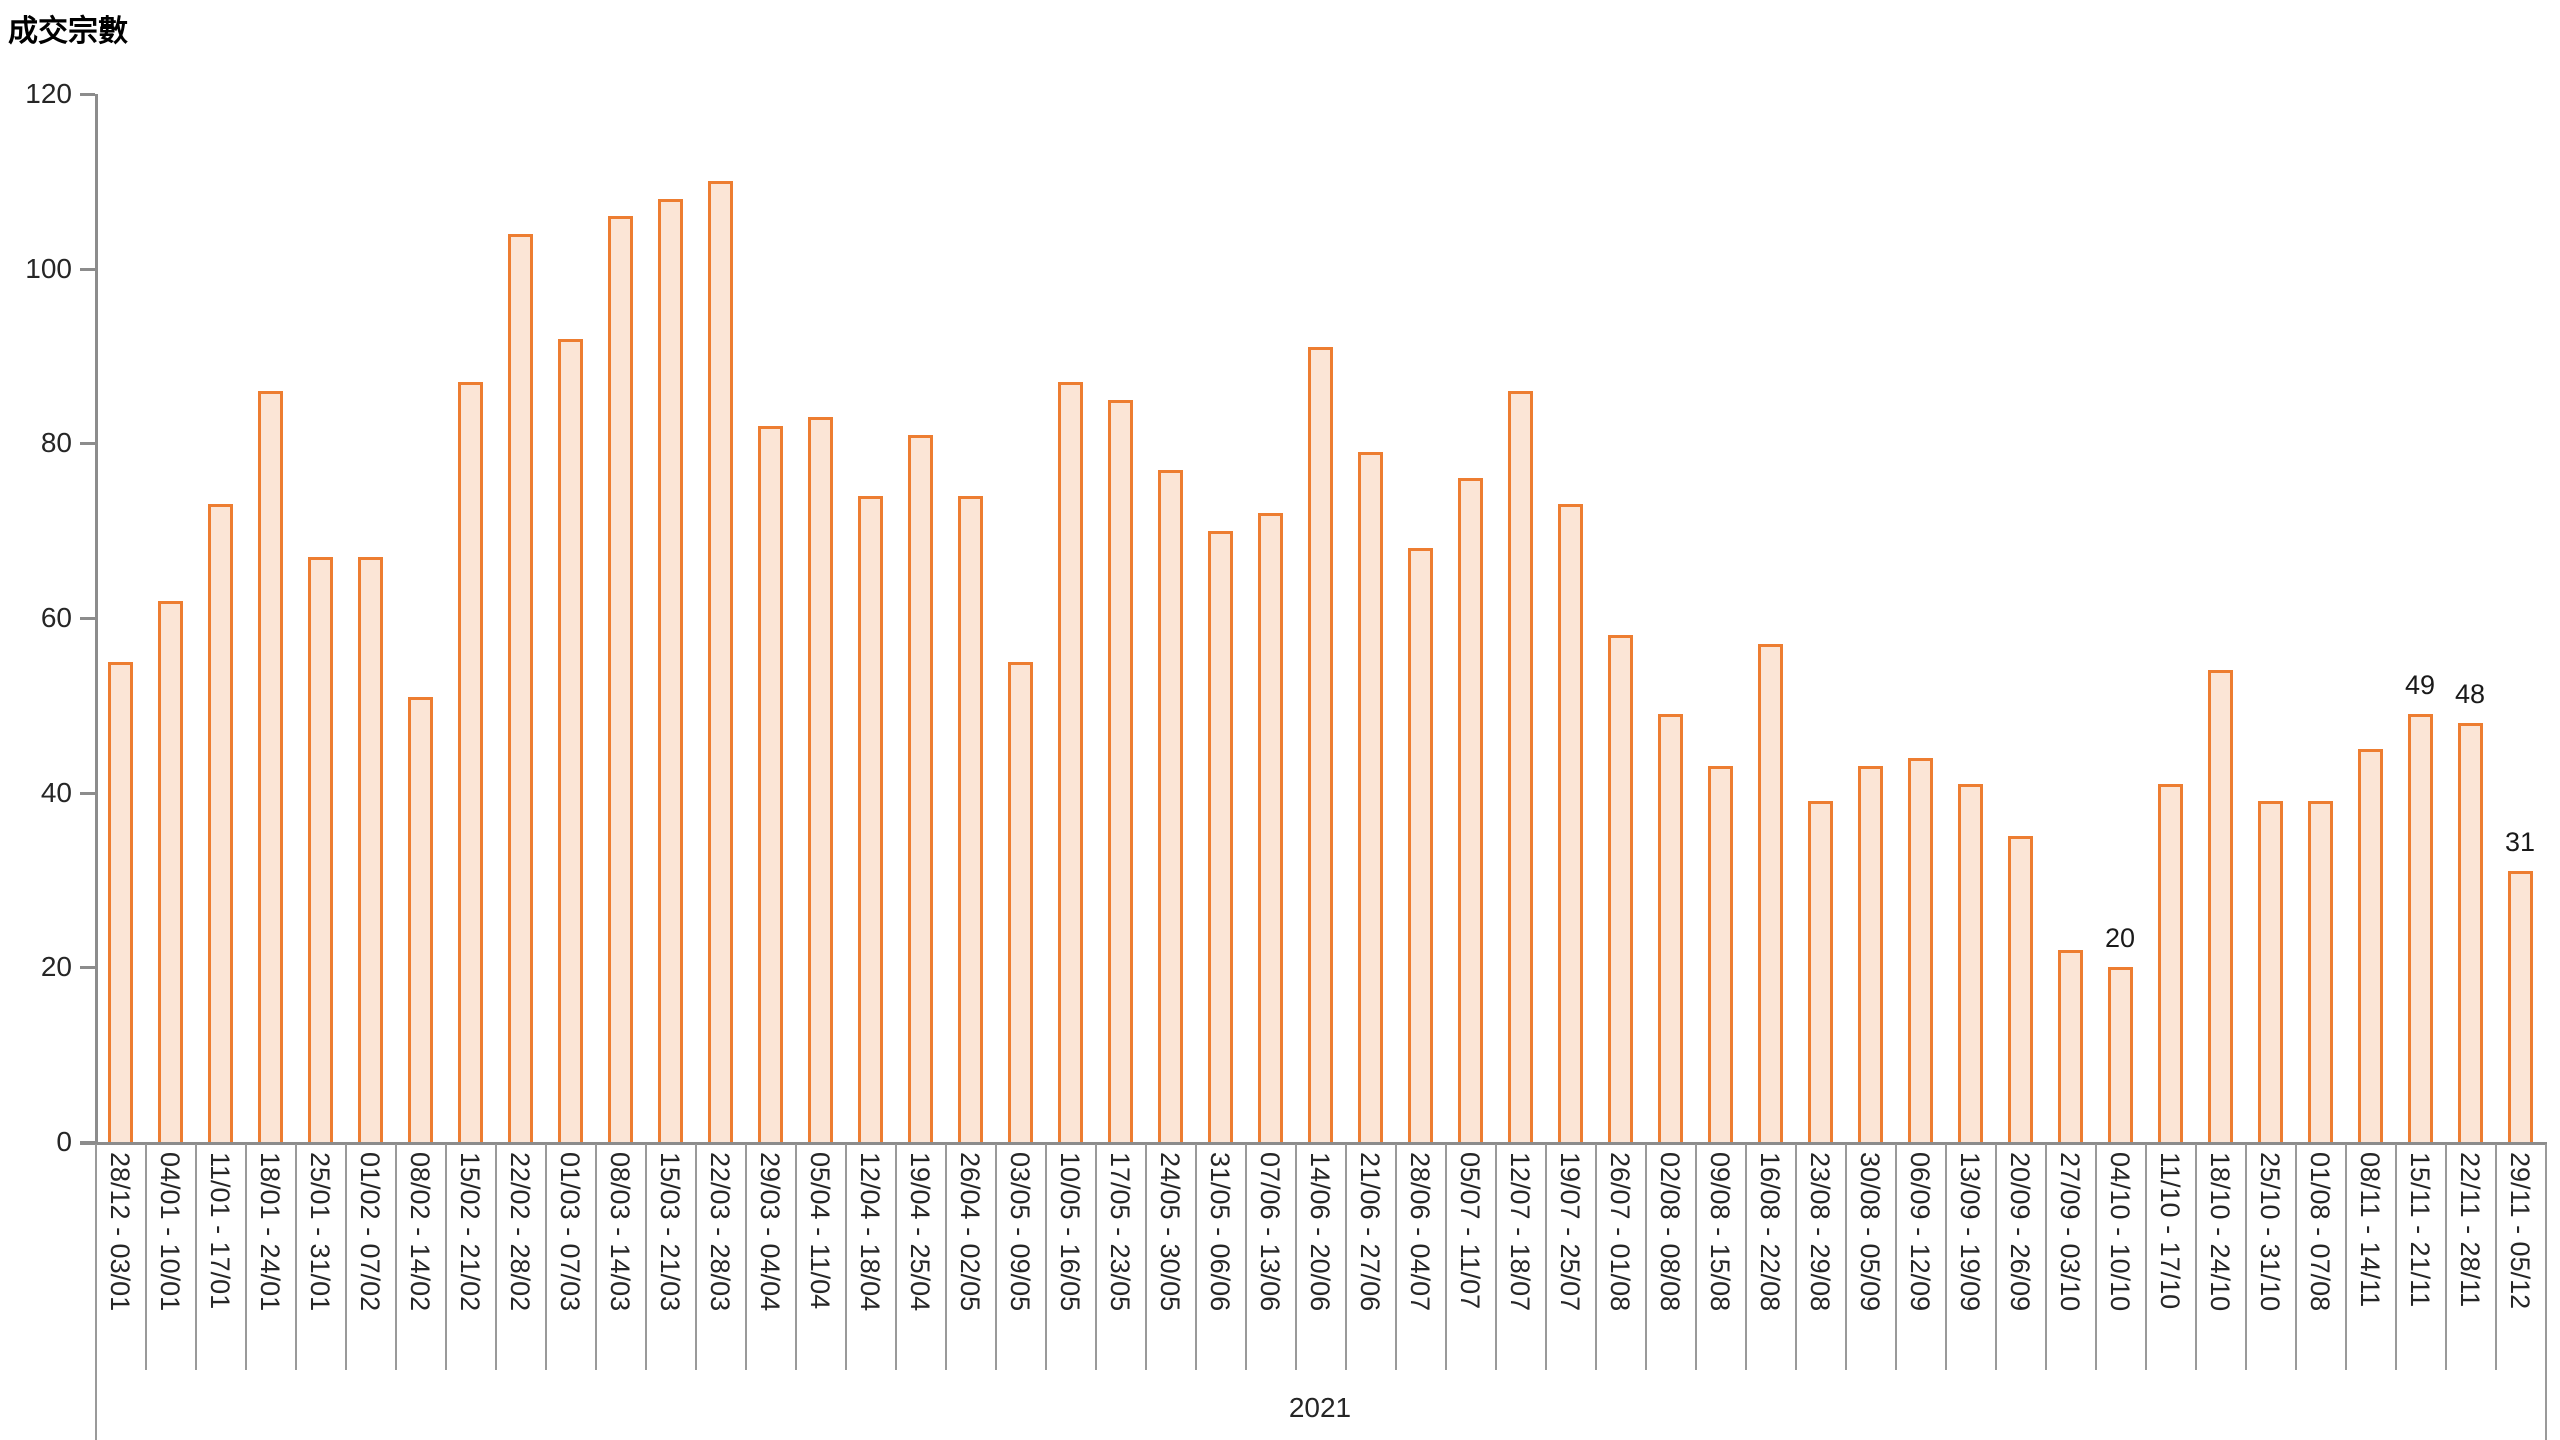 The image size is (2560, 1440). I want to click on x-axis-label: 27/09 - 03/10, so click(2070, 1260).